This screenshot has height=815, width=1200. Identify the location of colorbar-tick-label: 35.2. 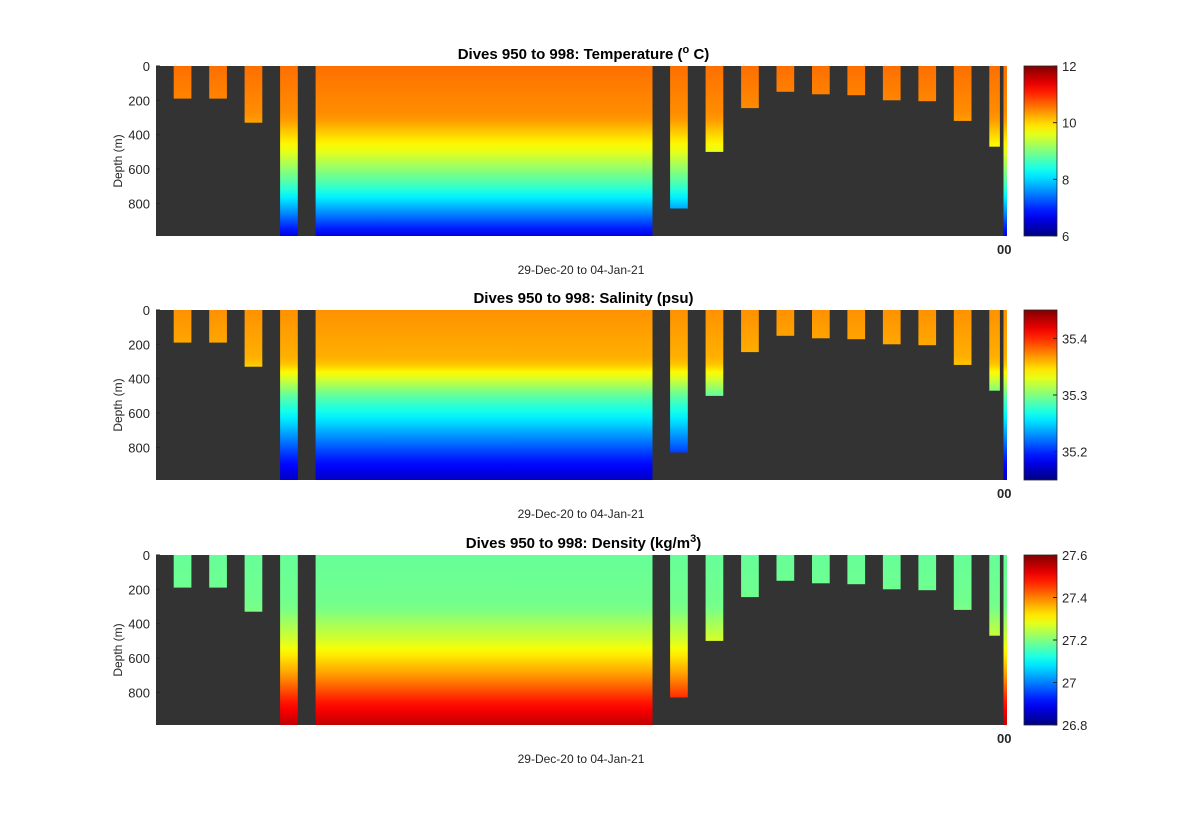
(1074, 452).